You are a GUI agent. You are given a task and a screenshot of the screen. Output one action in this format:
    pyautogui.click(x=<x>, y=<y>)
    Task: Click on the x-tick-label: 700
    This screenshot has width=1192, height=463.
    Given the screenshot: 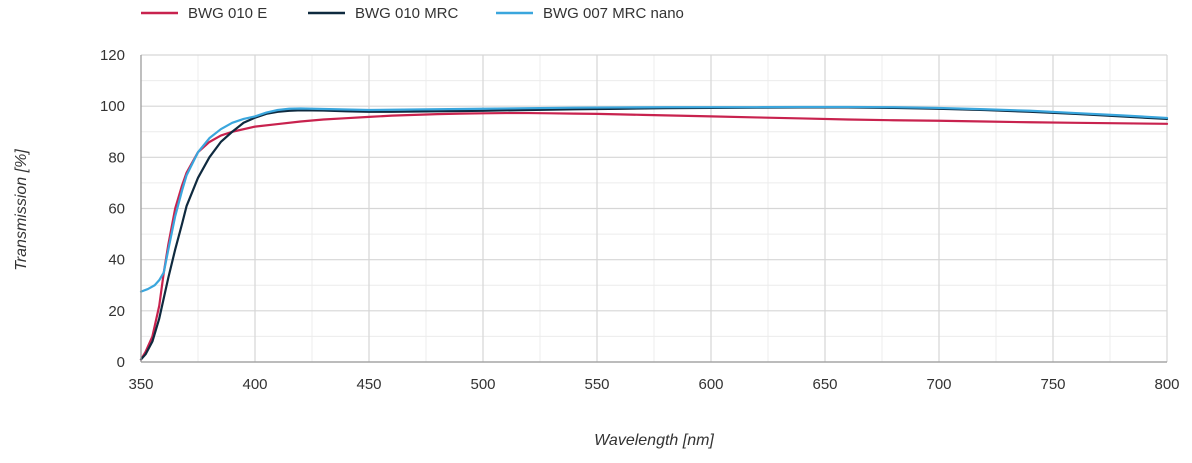 What is the action you would take?
    pyautogui.click(x=938, y=384)
    